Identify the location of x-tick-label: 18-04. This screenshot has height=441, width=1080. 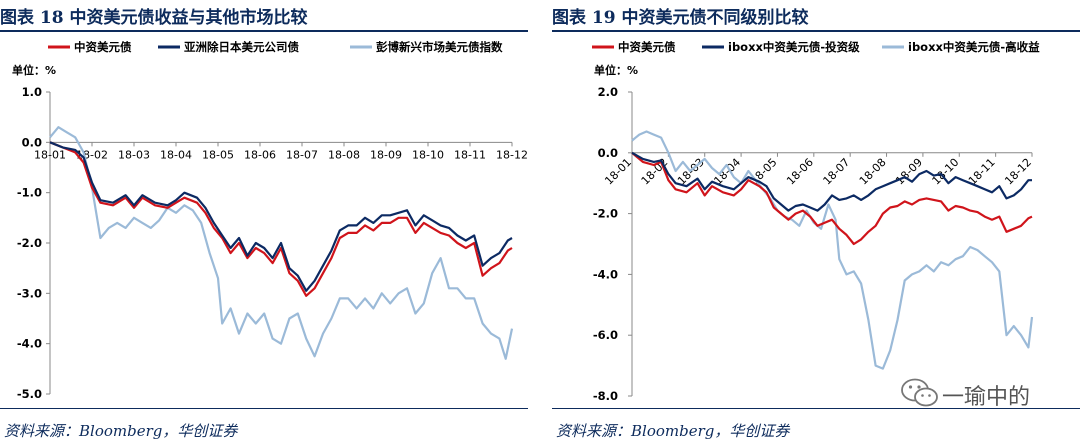
(176, 154).